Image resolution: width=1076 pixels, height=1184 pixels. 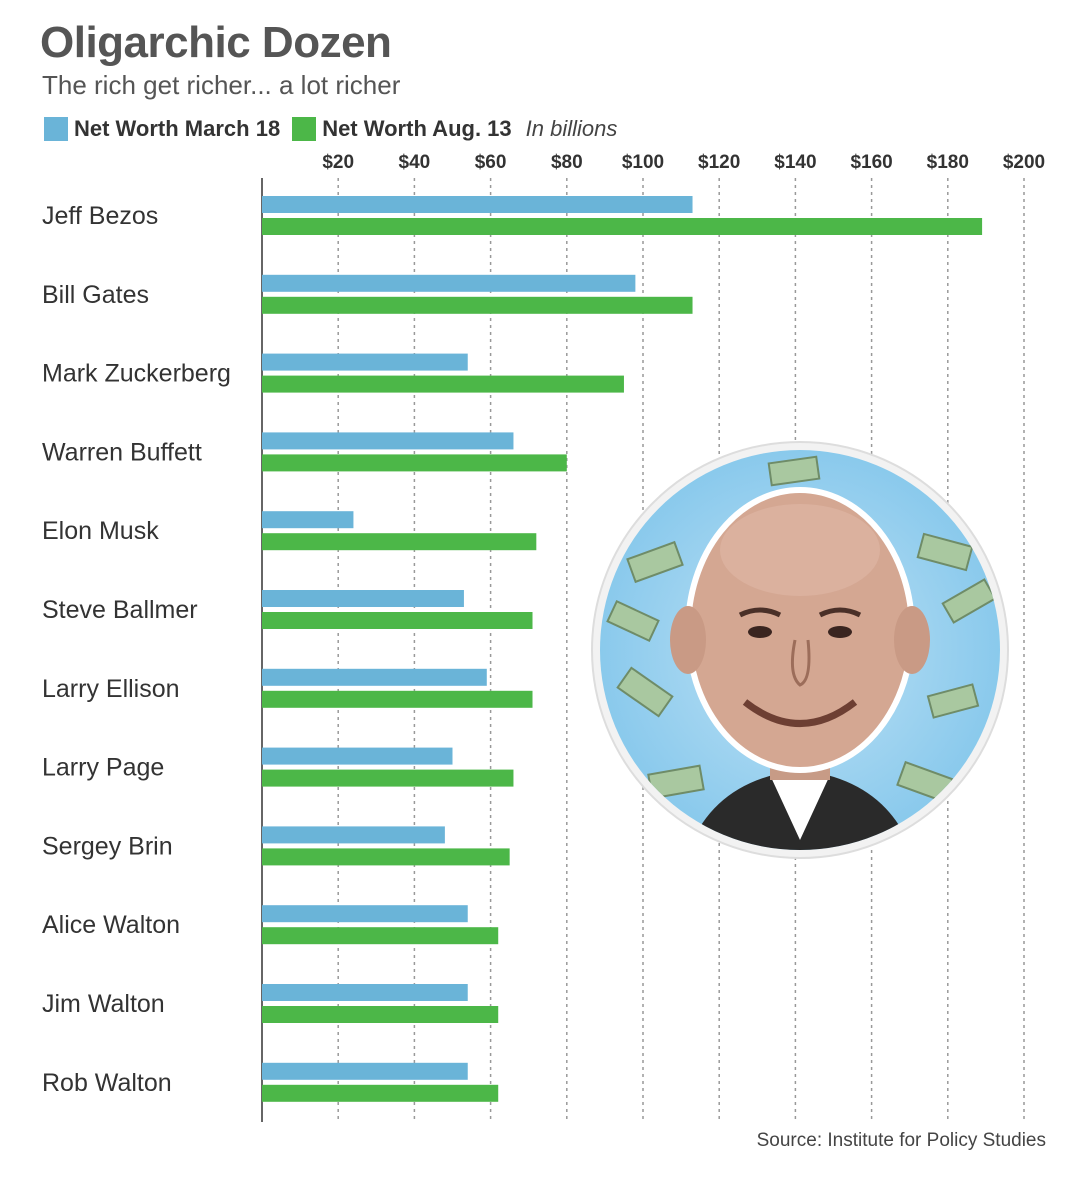 I want to click on x-tick-label: $140, so click(x=795, y=162).